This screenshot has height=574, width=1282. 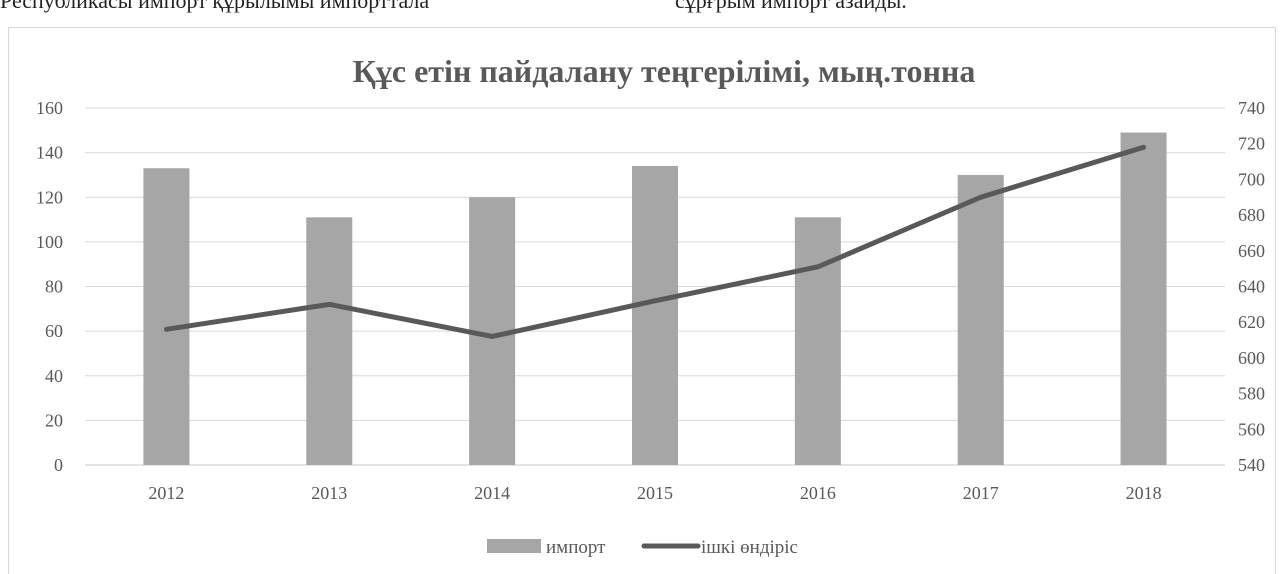 What do you see at coordinates (1251, 429) in the screenshot?
I see `y-right-tick-label: 560` at bounding box center [1251, 429].